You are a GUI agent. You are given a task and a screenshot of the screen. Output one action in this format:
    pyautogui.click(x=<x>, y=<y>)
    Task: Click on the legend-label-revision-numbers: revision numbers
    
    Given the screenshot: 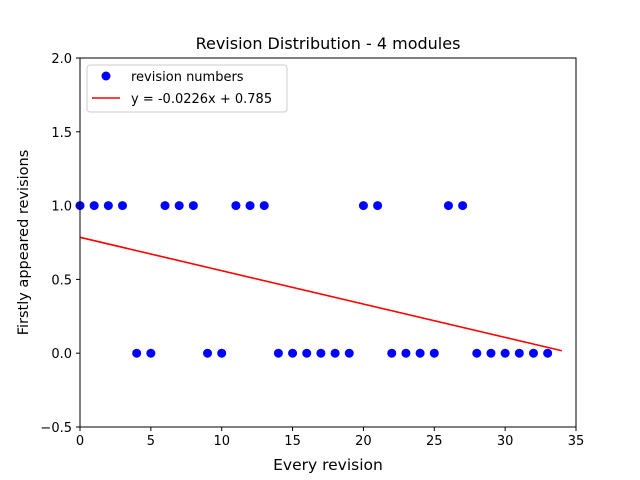 What is the action you would take?
    pyautogui.click(x=187, y=77)
    